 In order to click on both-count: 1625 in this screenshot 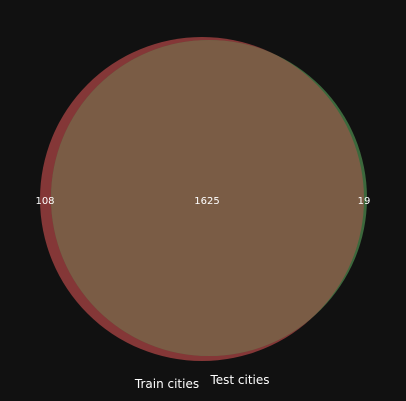, I will do `click(206, 201)`.